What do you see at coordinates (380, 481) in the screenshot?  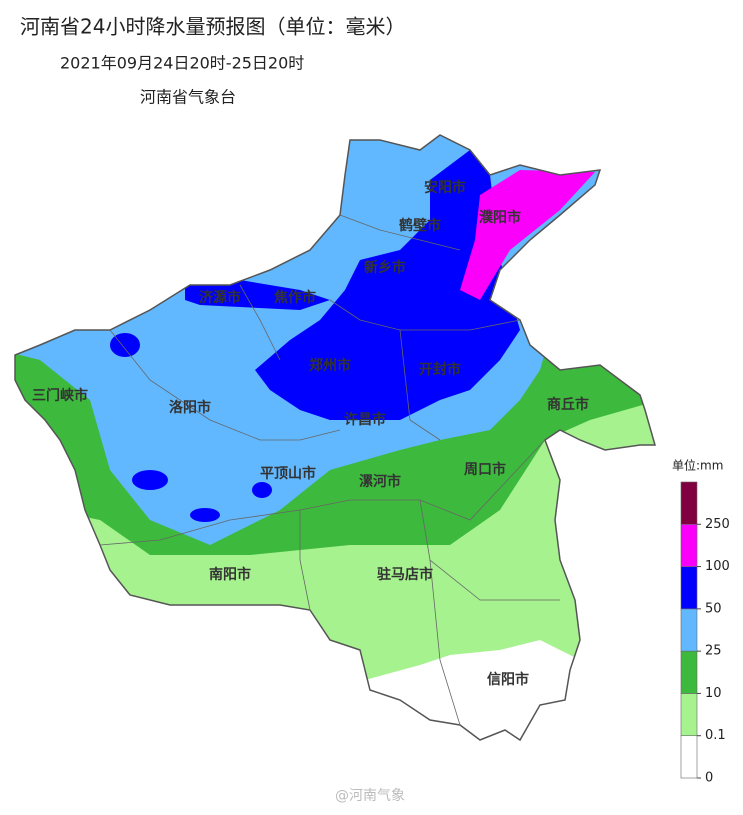 I see `city-label: 漯河市` at bounding box center [380, 481].